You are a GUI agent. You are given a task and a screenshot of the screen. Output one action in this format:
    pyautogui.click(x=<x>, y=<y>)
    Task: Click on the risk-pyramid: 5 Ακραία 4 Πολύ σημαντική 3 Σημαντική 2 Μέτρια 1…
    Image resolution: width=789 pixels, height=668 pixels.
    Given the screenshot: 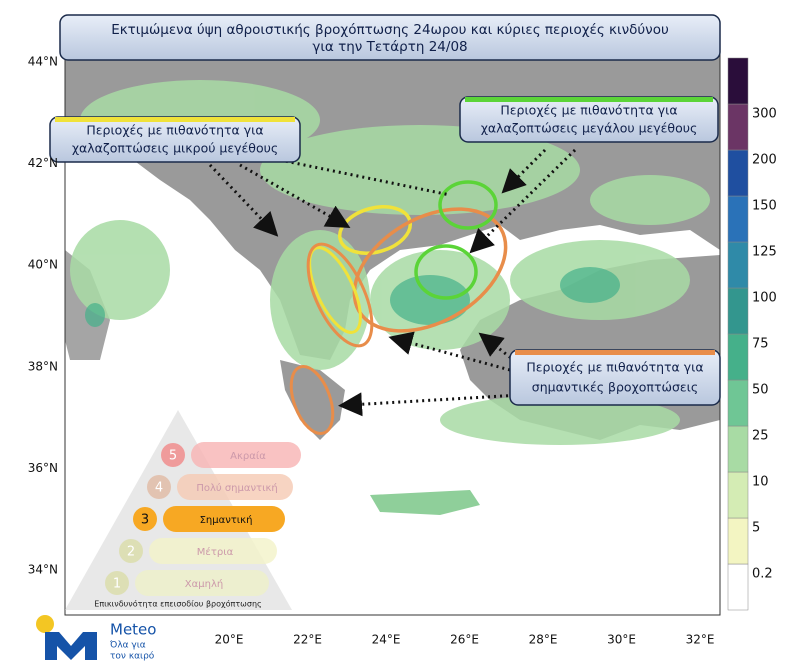 What is the action you would take?
    pyautogui.click(x=183, y=510)
    